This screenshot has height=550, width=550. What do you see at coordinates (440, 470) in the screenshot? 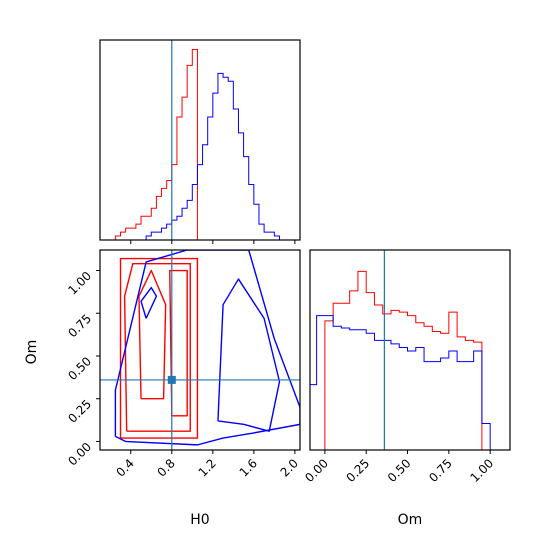
I see `om-xtick-label-3: 0.75` at bounding box center [440, 470].